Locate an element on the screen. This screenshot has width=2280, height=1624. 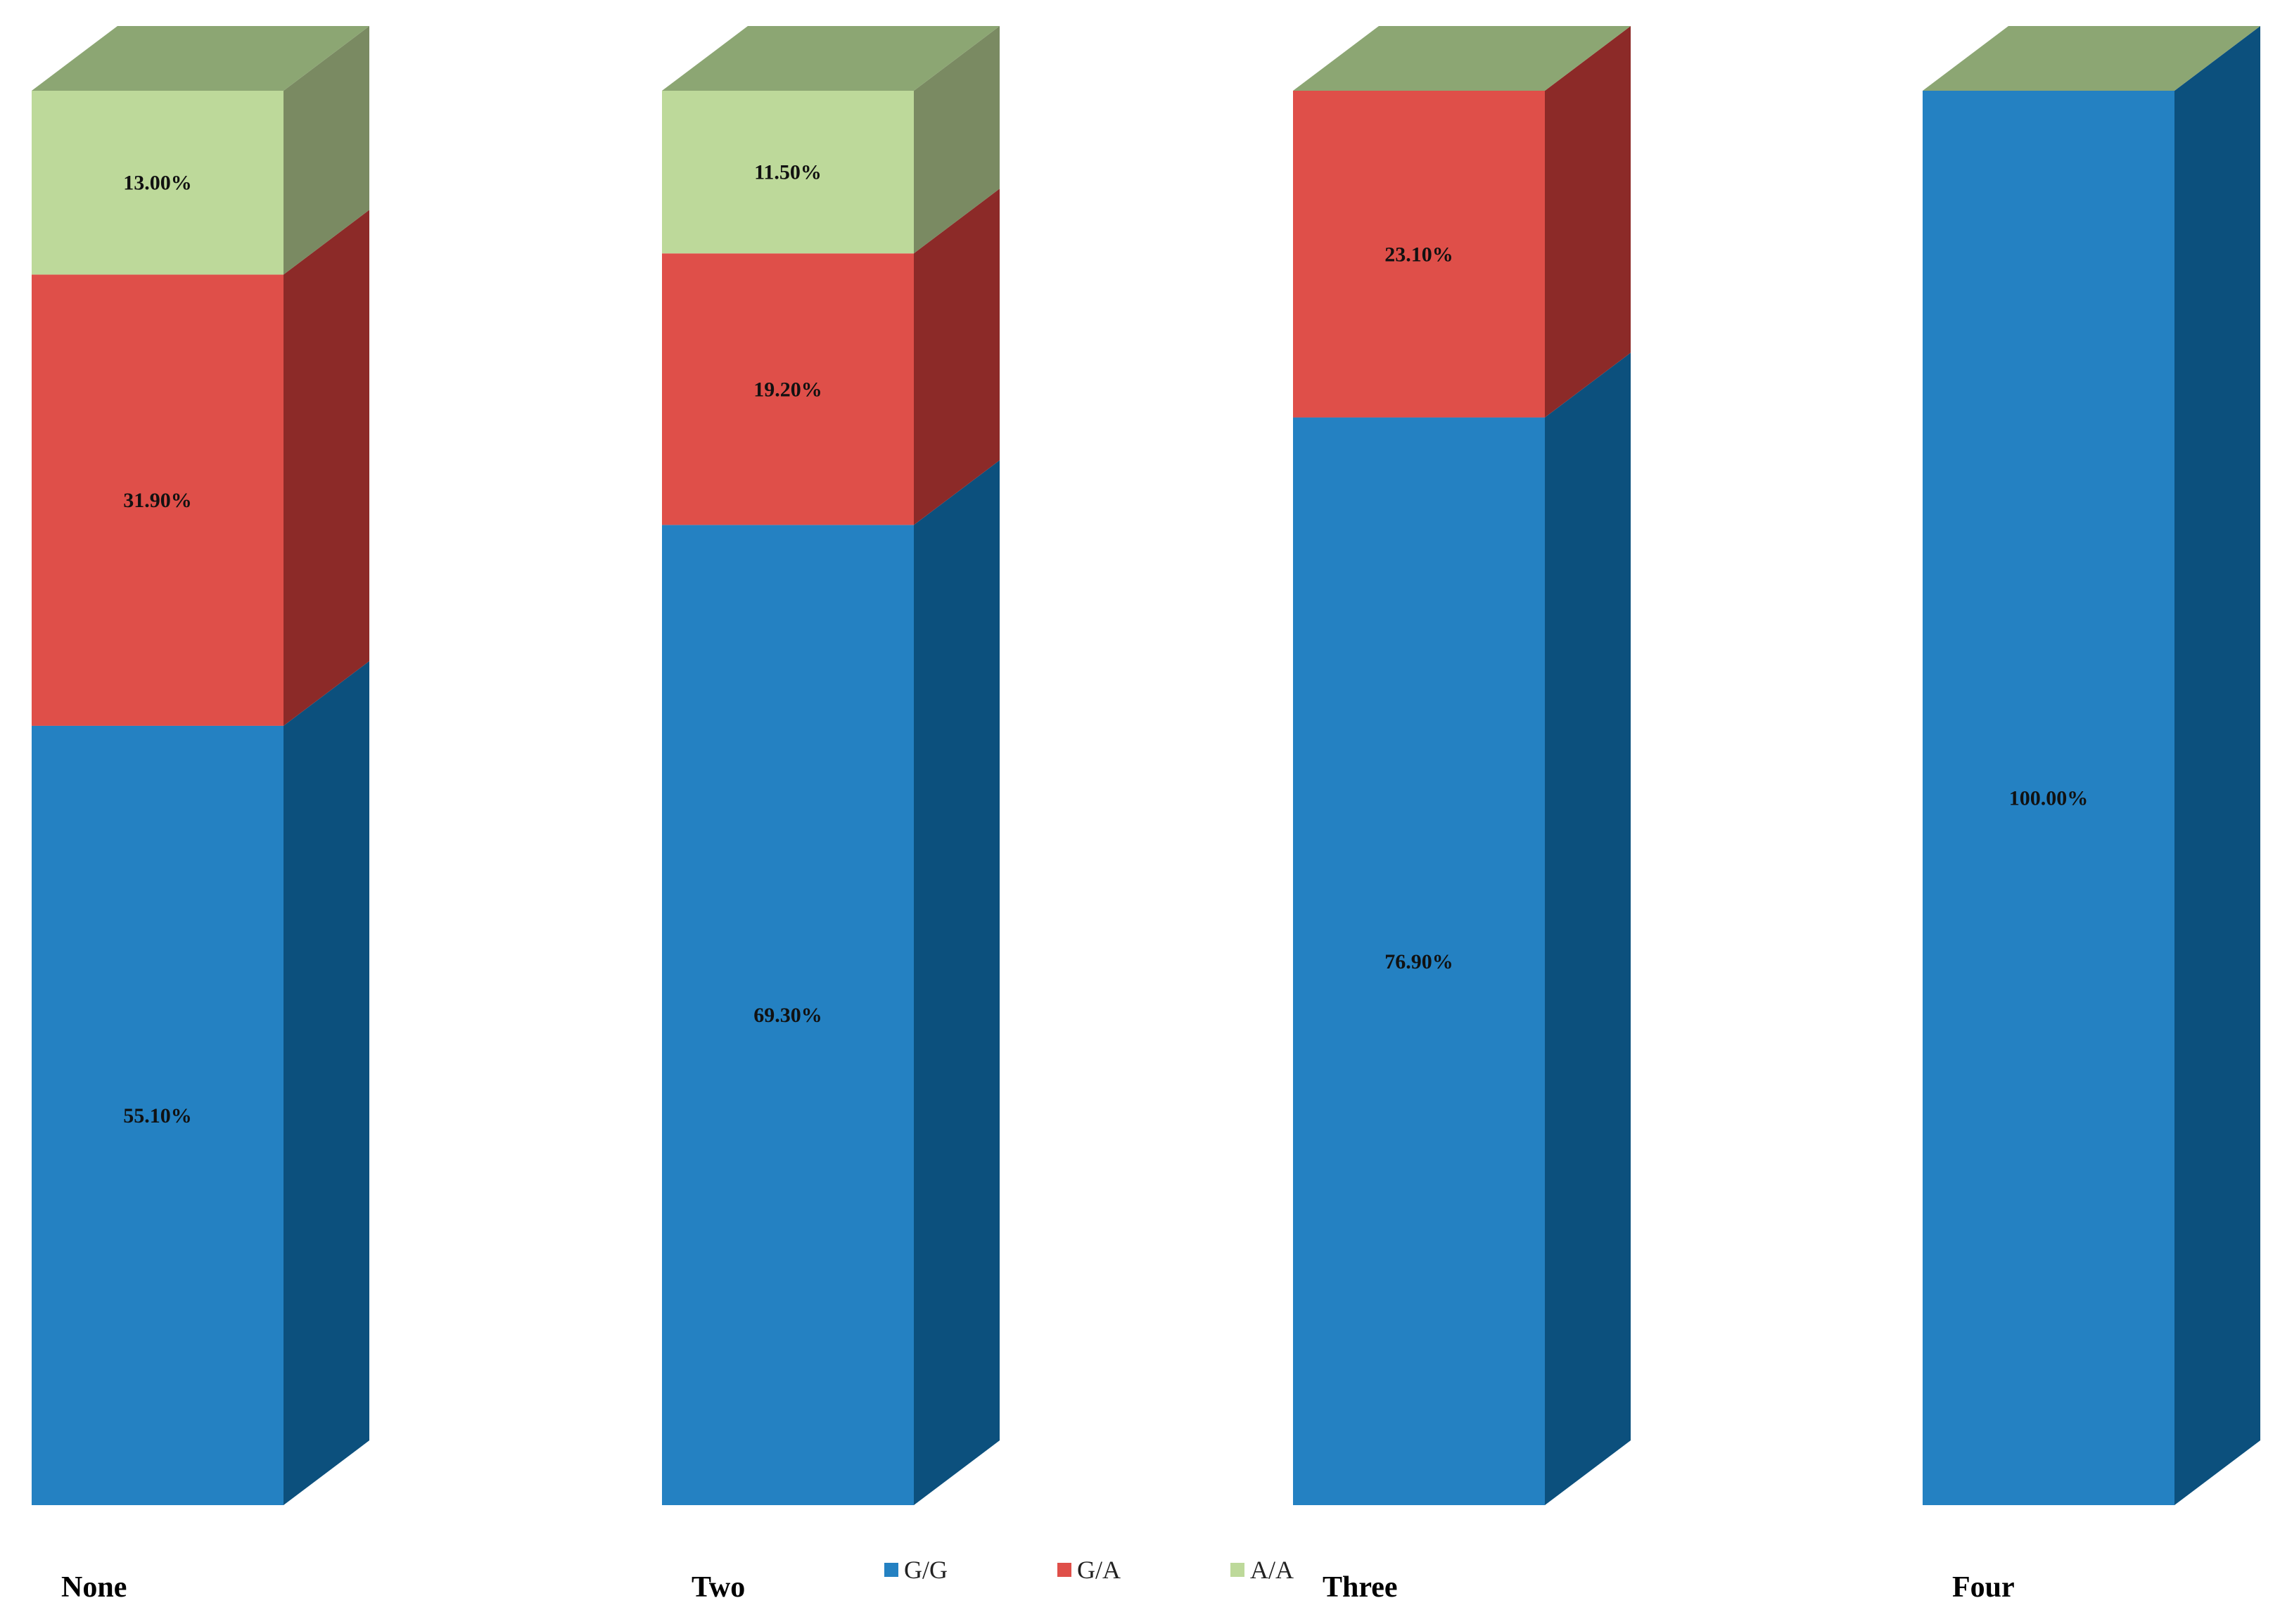
bar-top-three is located at coordinates (1462, 58).